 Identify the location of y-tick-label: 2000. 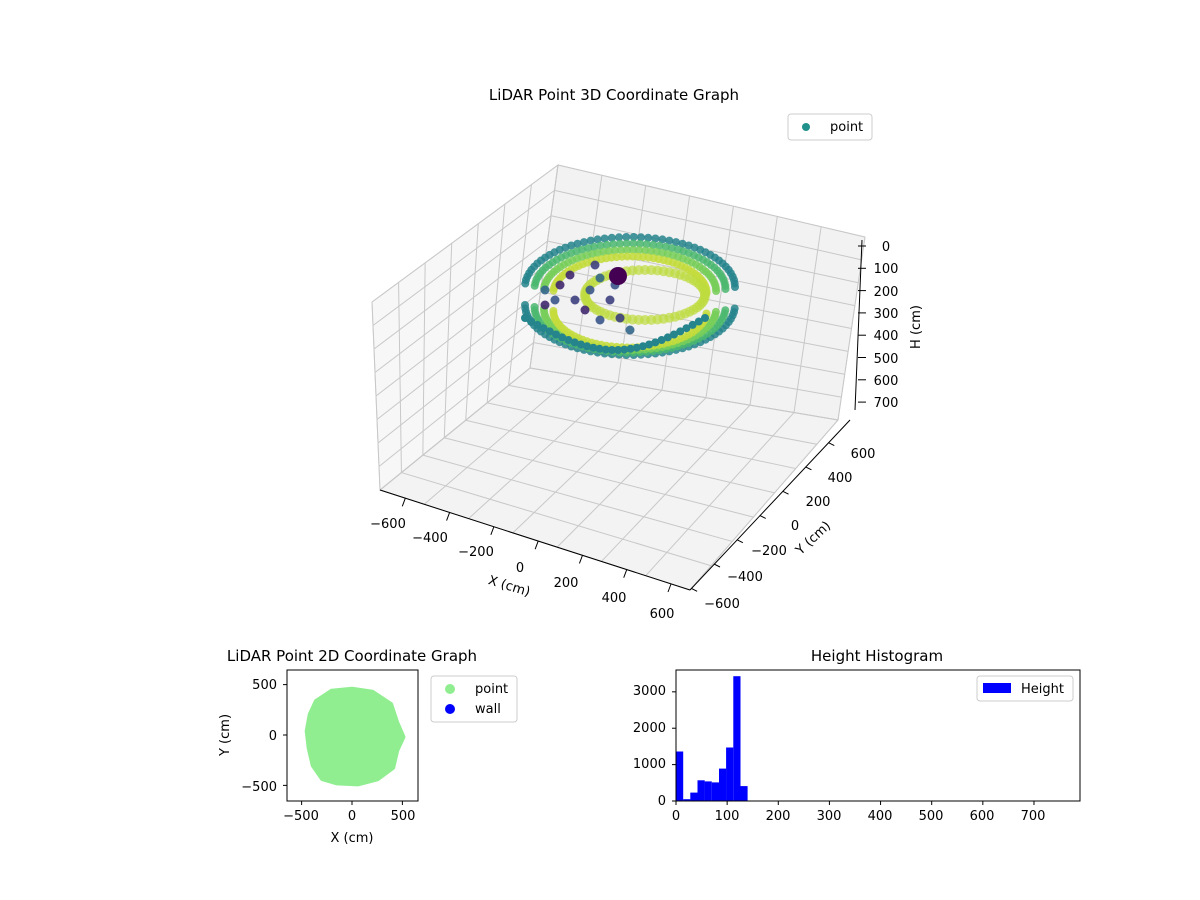
(649, 728).